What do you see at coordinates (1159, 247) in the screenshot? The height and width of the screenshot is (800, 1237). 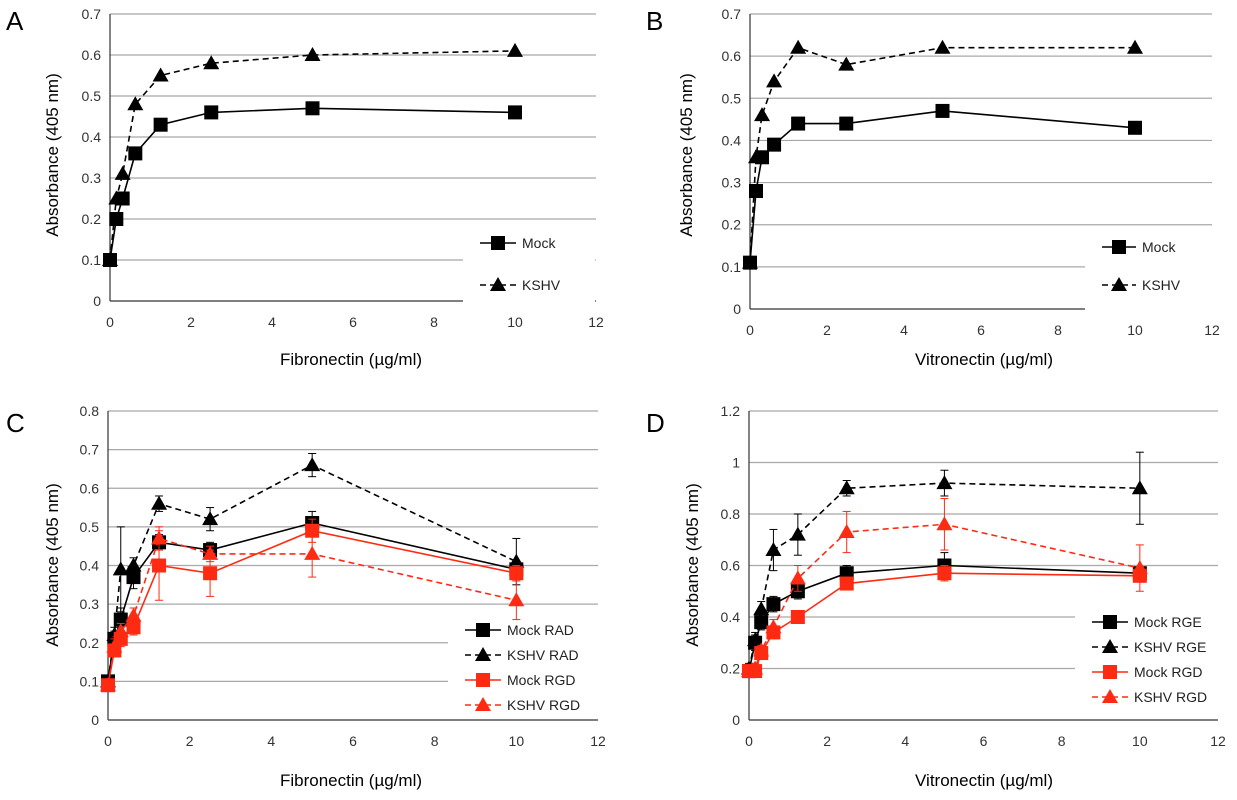 I see `legend-label: Mock` at bounding box center [1159, 247].